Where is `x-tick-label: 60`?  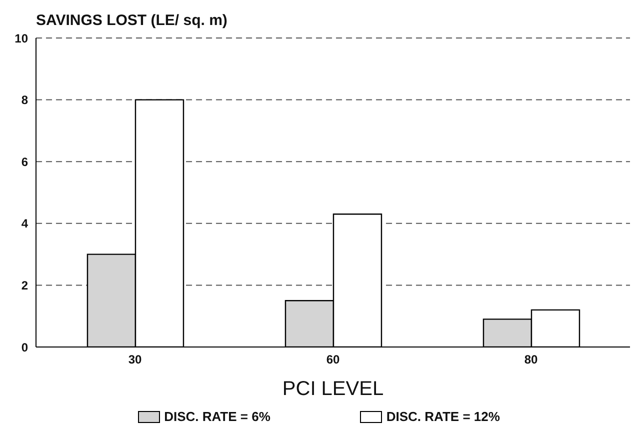 x-tick-label: 60 is located at coordinates (333, 359).